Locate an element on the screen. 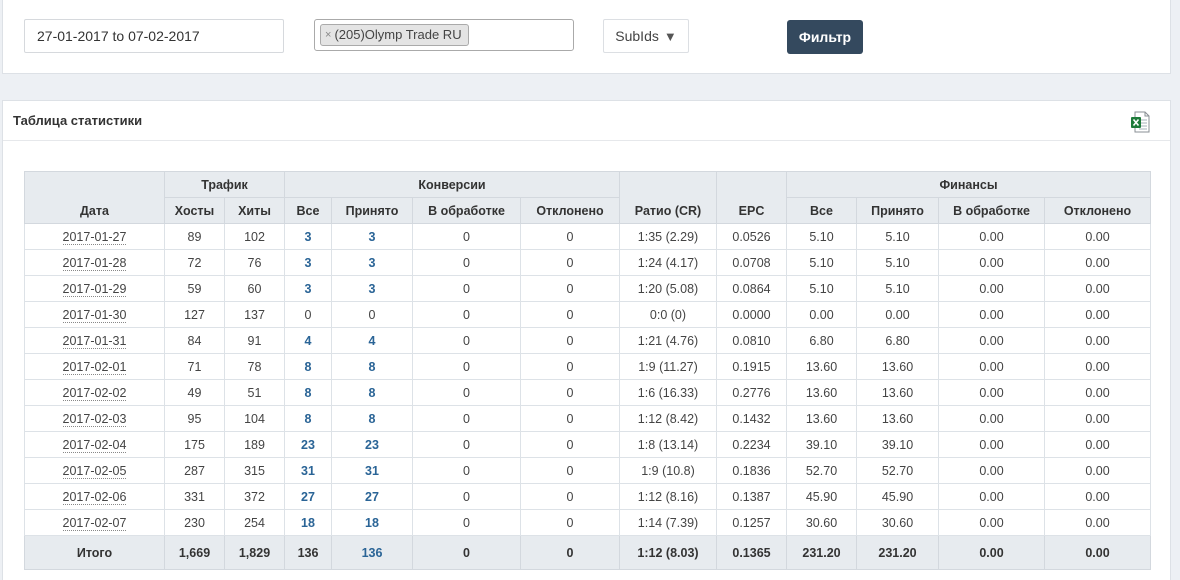 This screenshot has height=580, width=1180. filter-button: Фильтр is located at coordinates (825, 37).